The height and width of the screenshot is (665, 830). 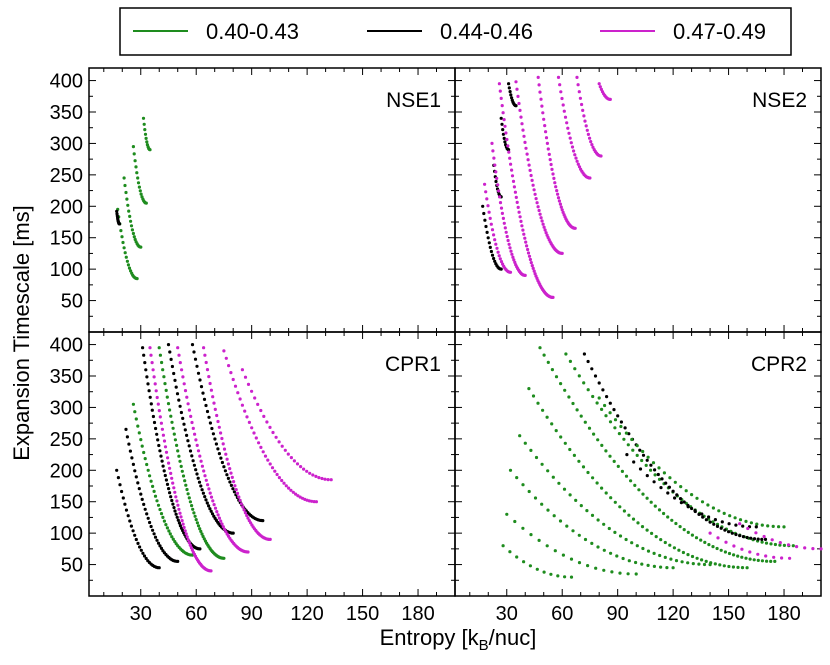 I want to click on y-tick-label: 400, so click(x=66, y=82).